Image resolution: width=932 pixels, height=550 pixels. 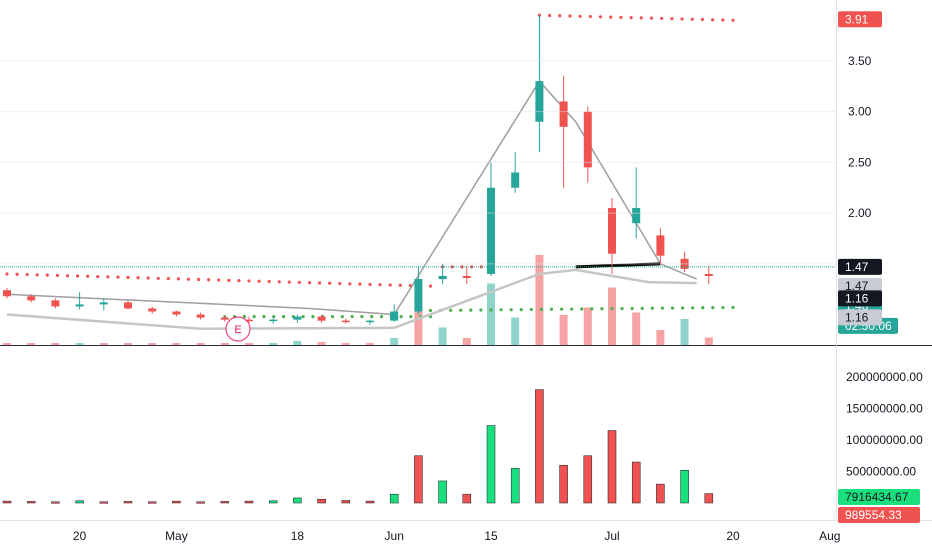 What do you see at coordinates (879, 506) in the screenshot?
I see `volume-tags: 7916434.67 989554.33` at bounding box center [879, 506].